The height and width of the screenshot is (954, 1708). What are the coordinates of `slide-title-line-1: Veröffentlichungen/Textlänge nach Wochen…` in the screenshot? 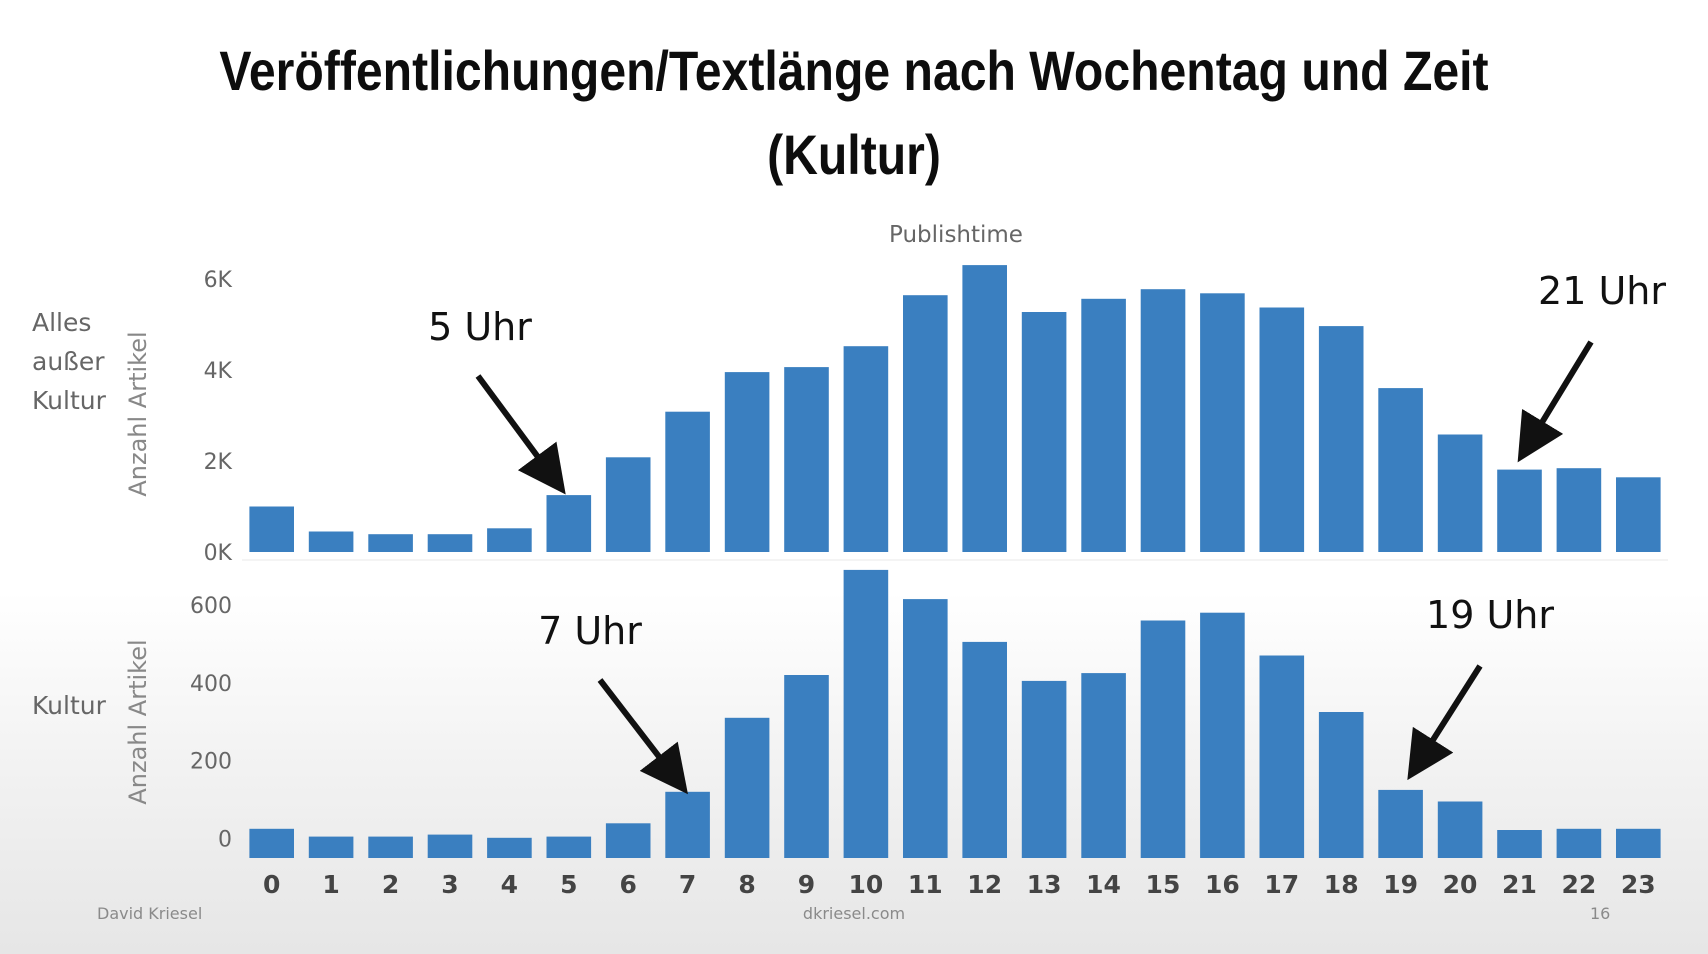 It's located at (854, 70).